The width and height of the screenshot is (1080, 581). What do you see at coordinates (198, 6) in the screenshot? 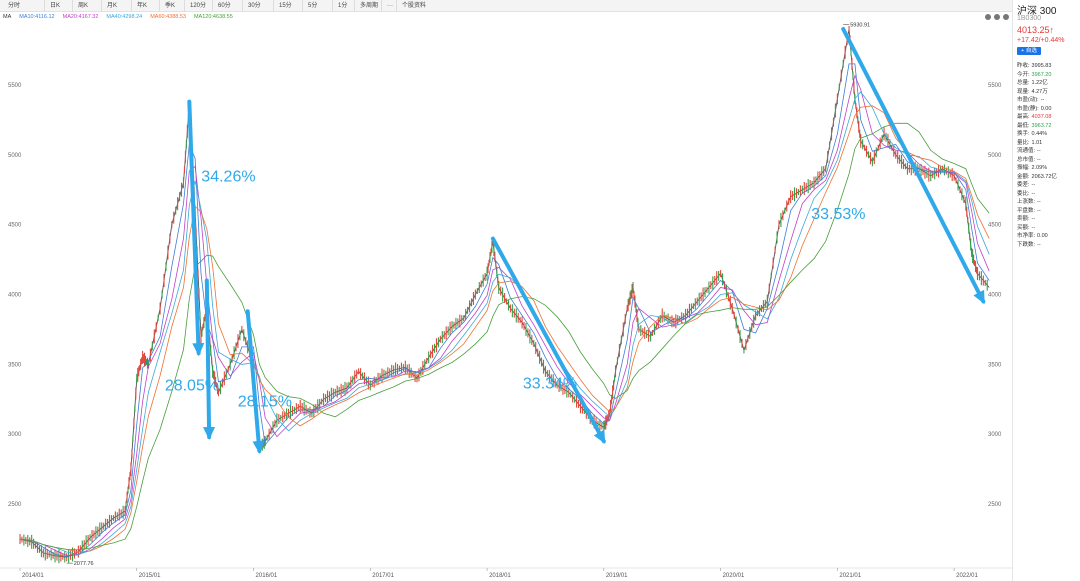
I see `toolbar-item: 120分` at bounding box center [198, 6].